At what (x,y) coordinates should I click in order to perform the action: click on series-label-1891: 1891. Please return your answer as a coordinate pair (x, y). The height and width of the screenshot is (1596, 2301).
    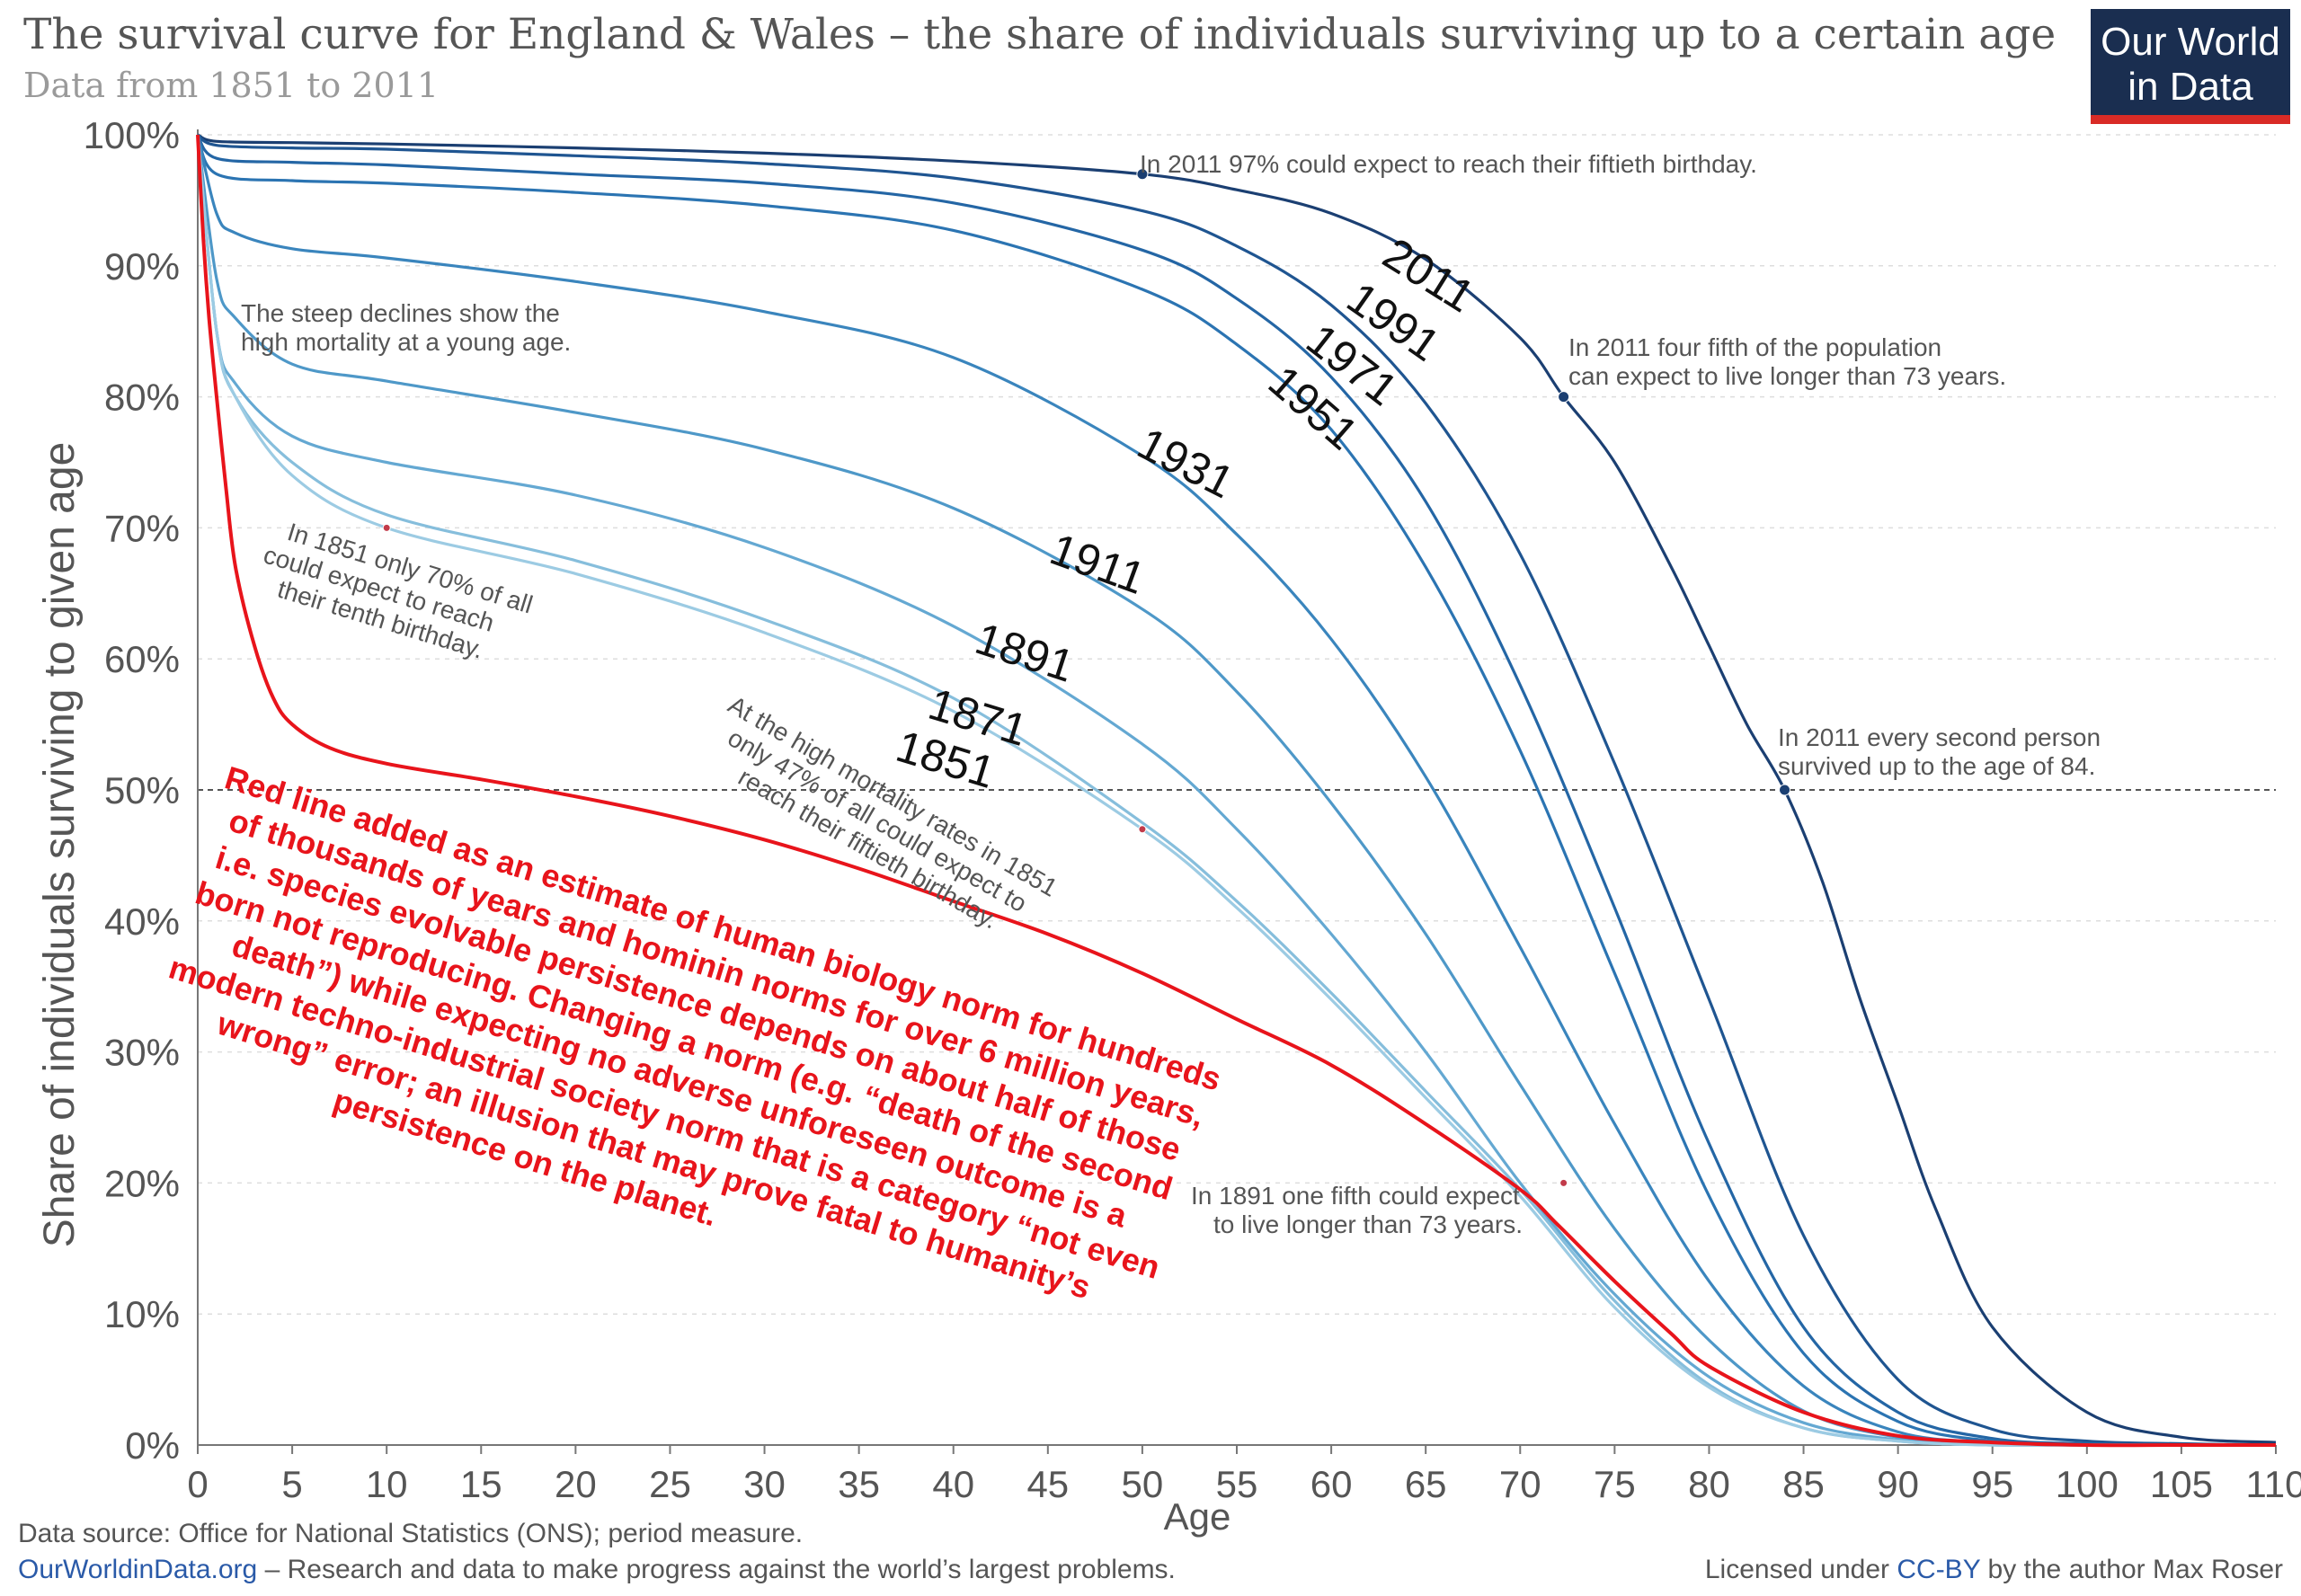
    Looking at the image, I should click on (1025, 652).